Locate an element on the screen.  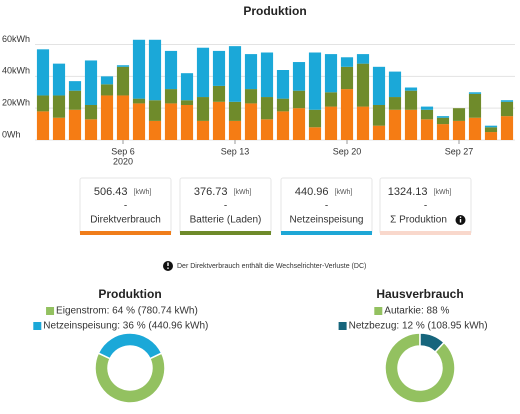
card-label: Batterie (Laden) is located at coordinates (226, 220).